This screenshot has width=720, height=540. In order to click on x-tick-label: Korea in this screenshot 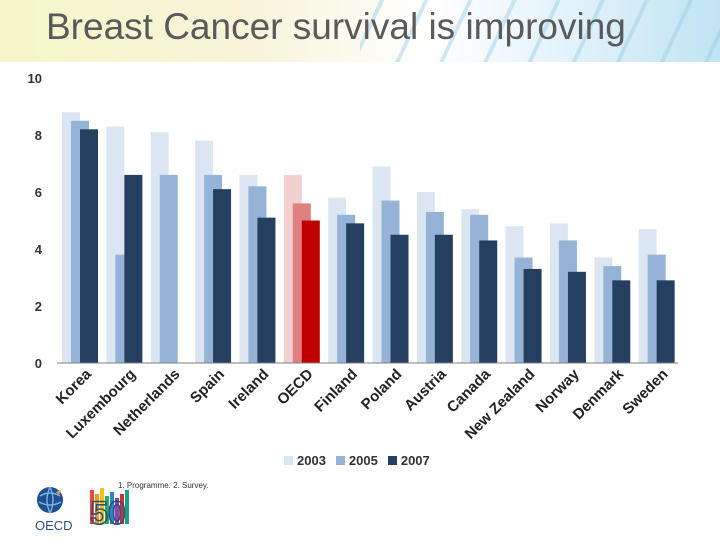, I will do `click(74, 386)`.